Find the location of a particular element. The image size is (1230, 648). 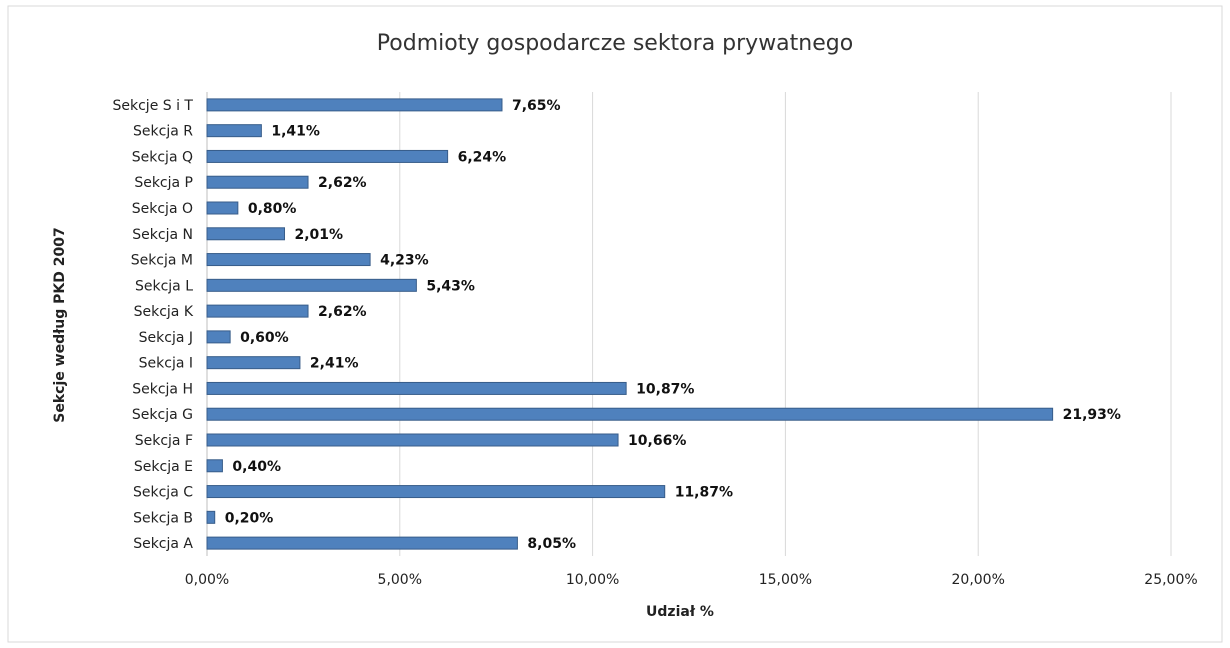

data-label: 6,24% is located at coordinates (482, 157).